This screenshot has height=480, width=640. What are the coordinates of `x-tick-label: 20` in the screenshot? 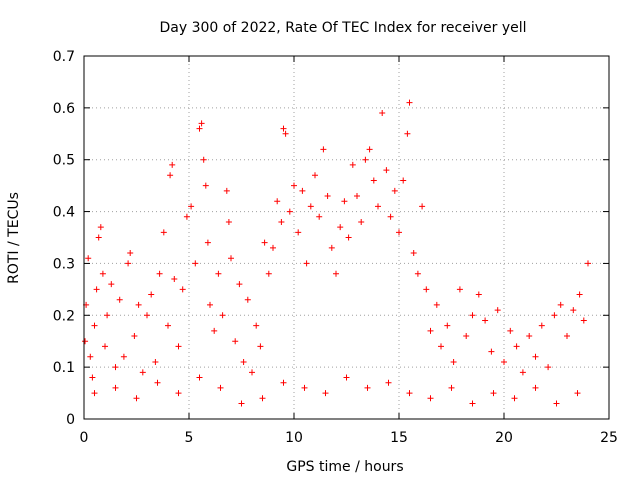 It's located at (504, 438).